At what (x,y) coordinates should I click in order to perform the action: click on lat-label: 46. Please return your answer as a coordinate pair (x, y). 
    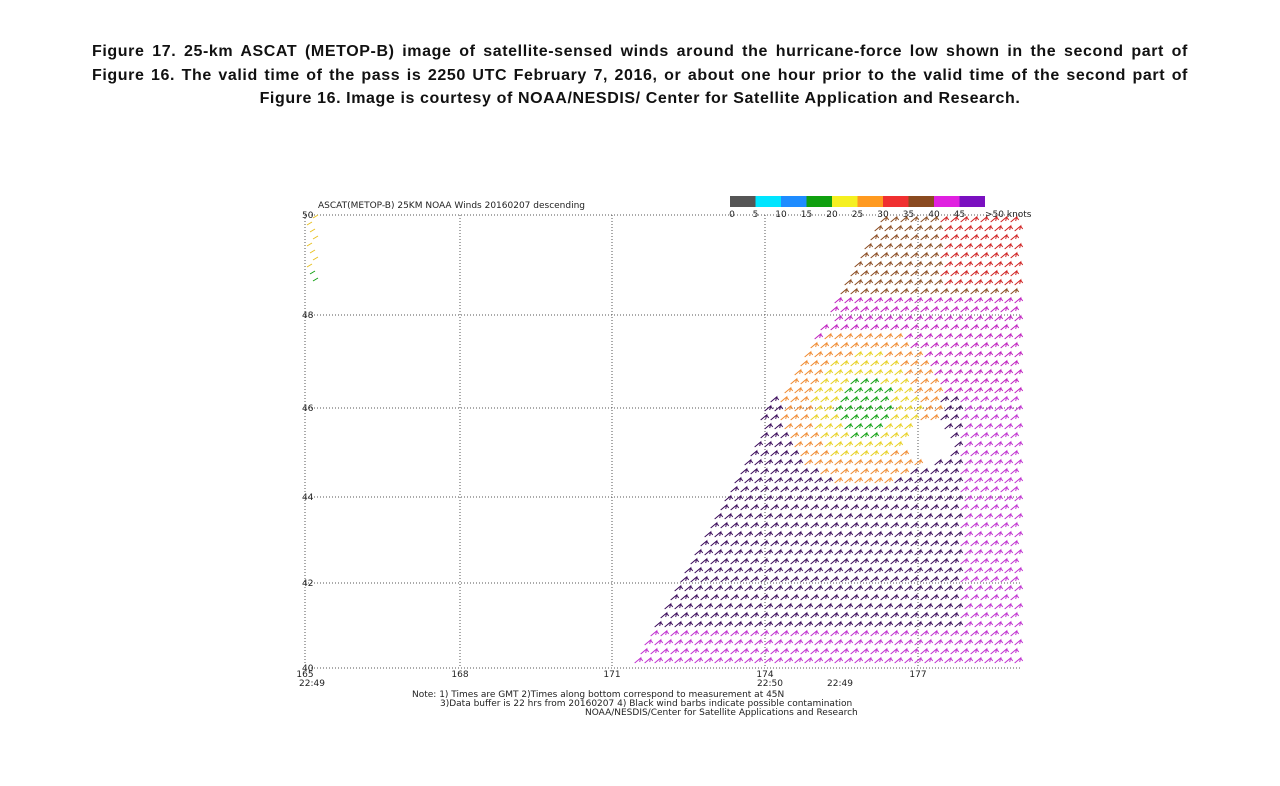
    Looking at the image, I should click on (308, 409).